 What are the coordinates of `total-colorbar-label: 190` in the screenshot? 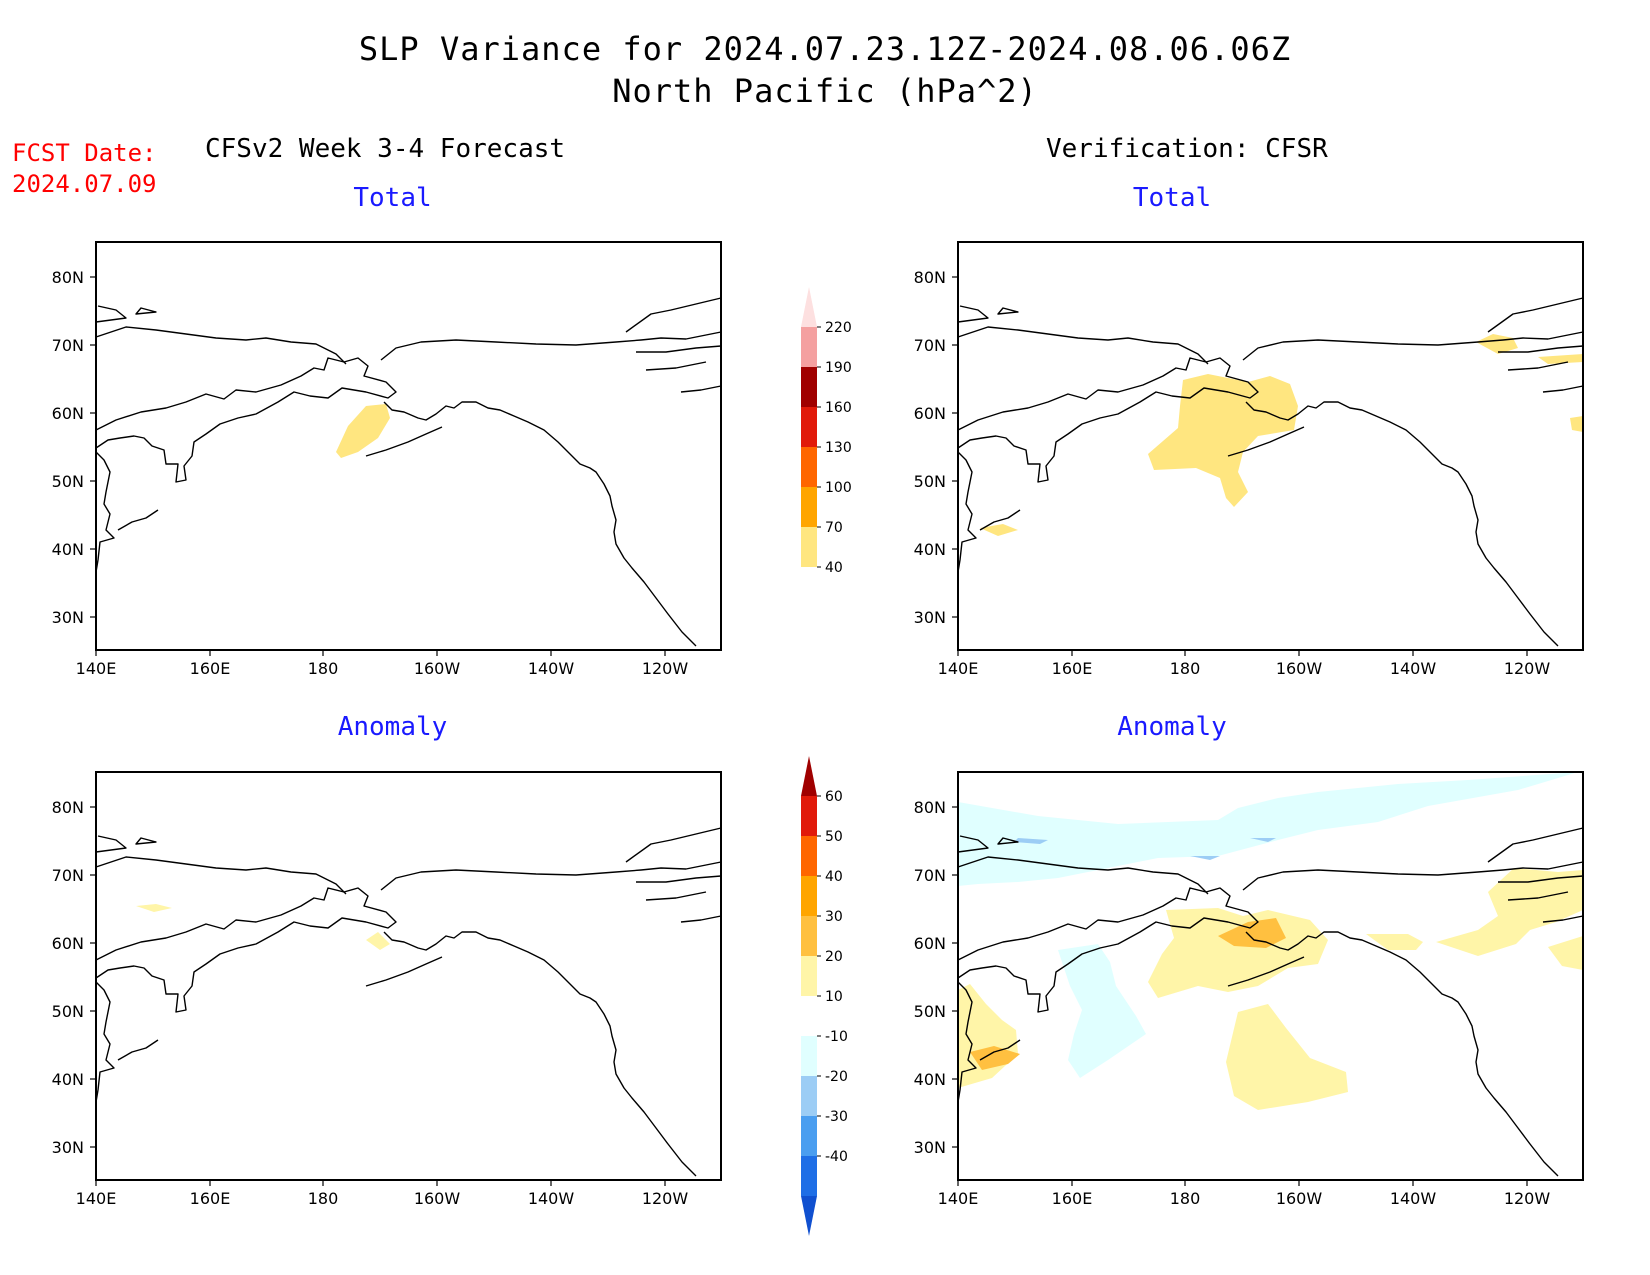 It's located at (838, 368).